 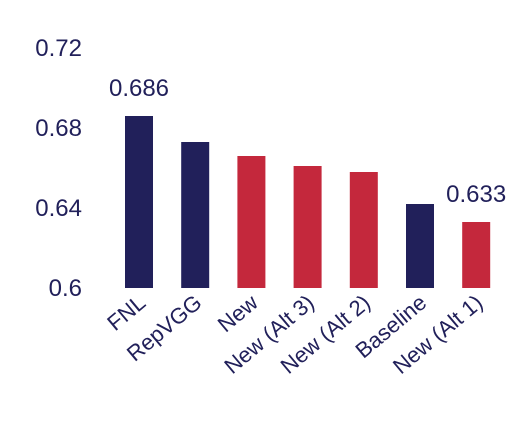 What do you see at coordinates (58, 168) in the screenshot?
I see `y-axis-ticks: 0.6 0.64 0.68 0.72` at bounding box center [58, 168].